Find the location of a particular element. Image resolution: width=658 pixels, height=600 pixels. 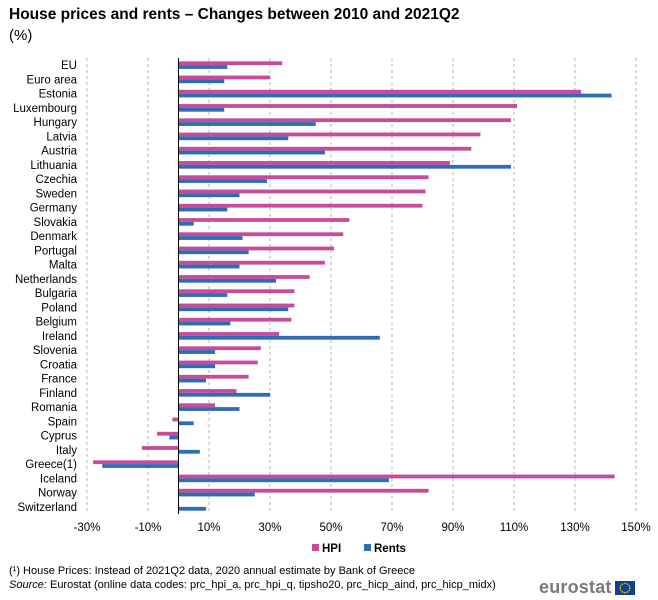

x-tick-label: 50% is located at coordinates (330, 528).